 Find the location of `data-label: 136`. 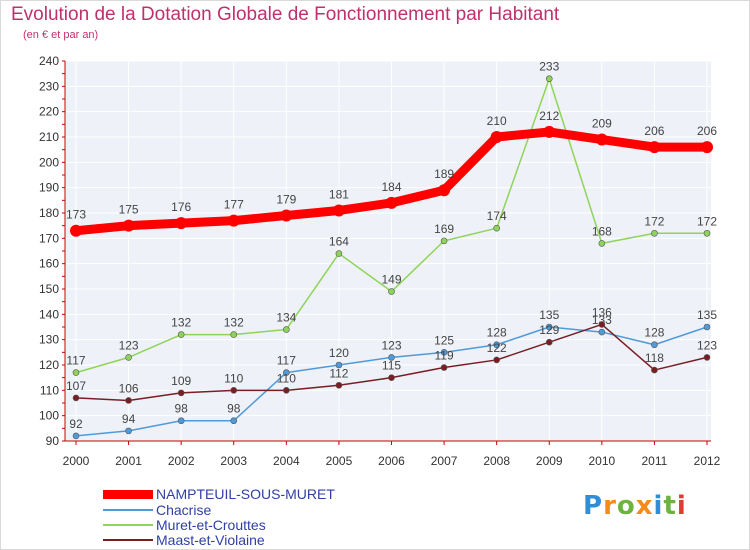

data-label: 136 is located at coordinates (602, 312).